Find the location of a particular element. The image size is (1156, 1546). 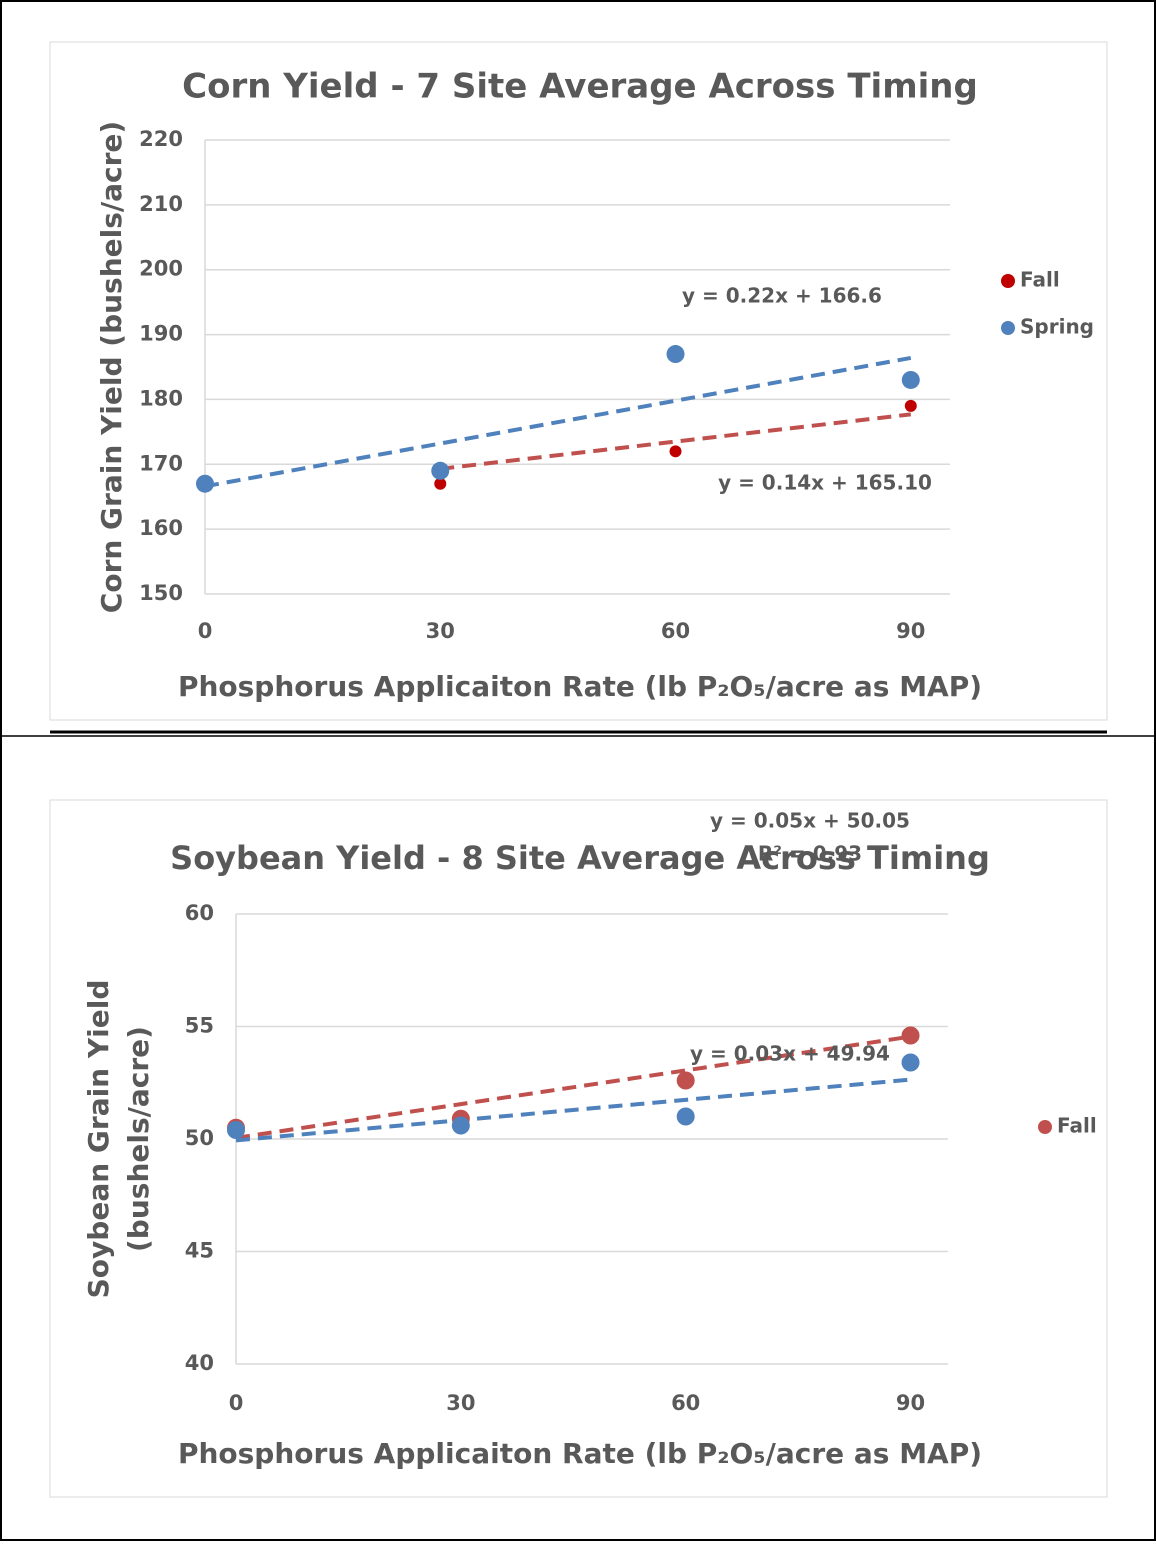

y-tick-label: 45 is located at coordinates (199, 1251).